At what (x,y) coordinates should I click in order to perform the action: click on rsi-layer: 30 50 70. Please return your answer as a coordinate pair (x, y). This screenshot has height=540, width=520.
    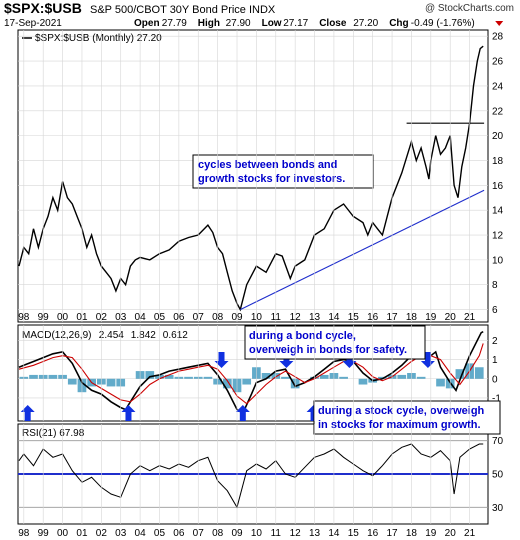
    Looking at the image, I should click on (261, 475).